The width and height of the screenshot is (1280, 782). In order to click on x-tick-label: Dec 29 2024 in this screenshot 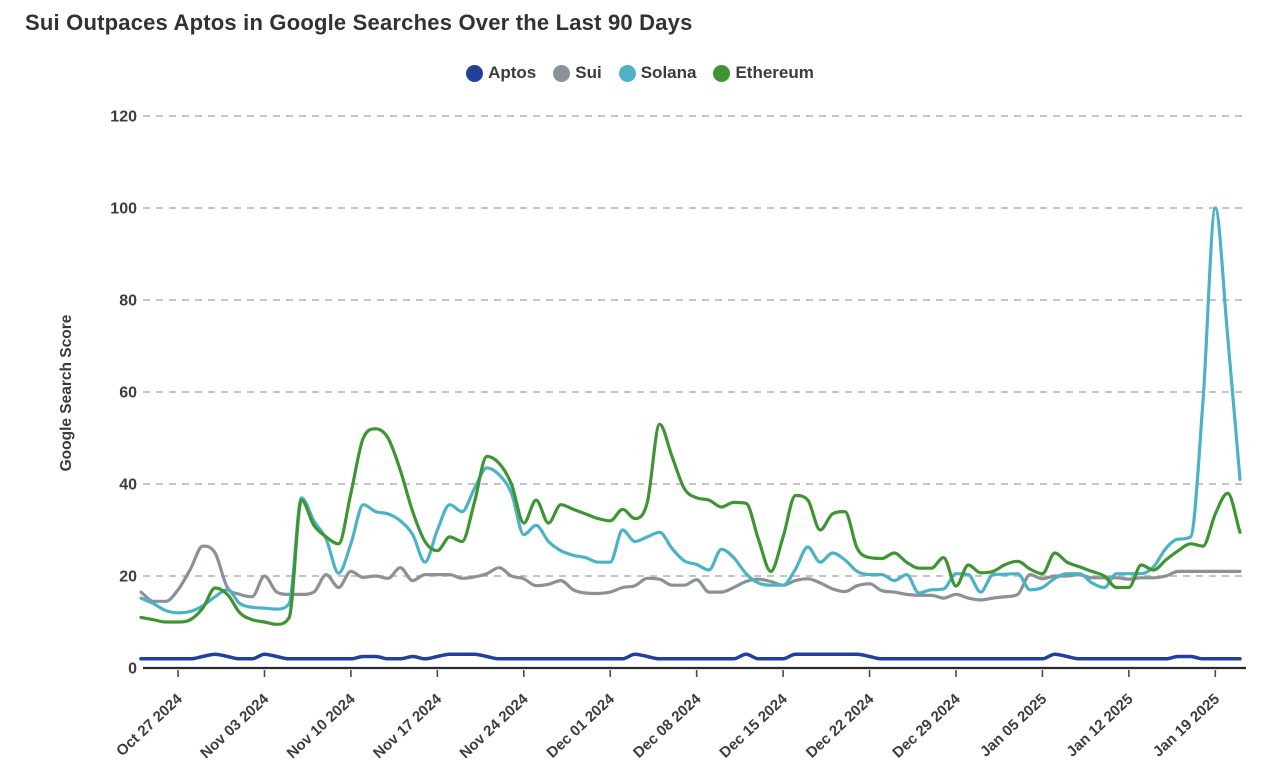, I will do `click(926, 725)`.